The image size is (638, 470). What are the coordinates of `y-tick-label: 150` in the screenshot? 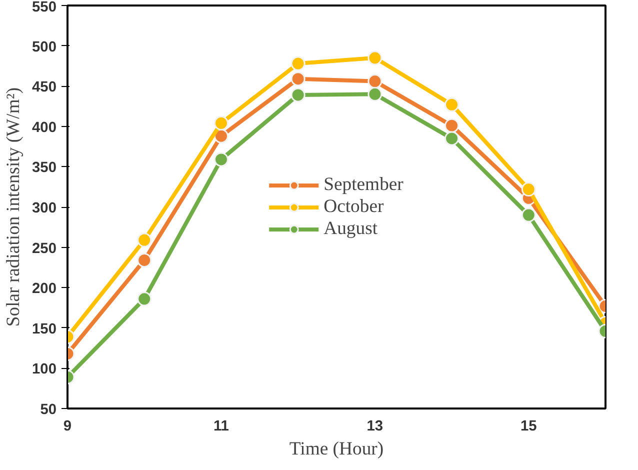 It's located at (44, 329).